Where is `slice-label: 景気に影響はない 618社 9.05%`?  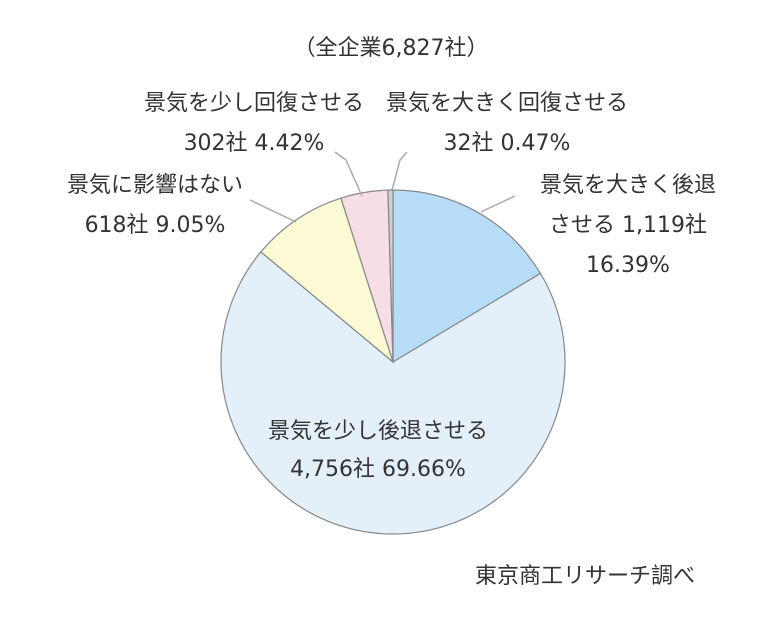
slice-label: 景気に影響はない 618社 9.05% is located at coordinates (155, 205).